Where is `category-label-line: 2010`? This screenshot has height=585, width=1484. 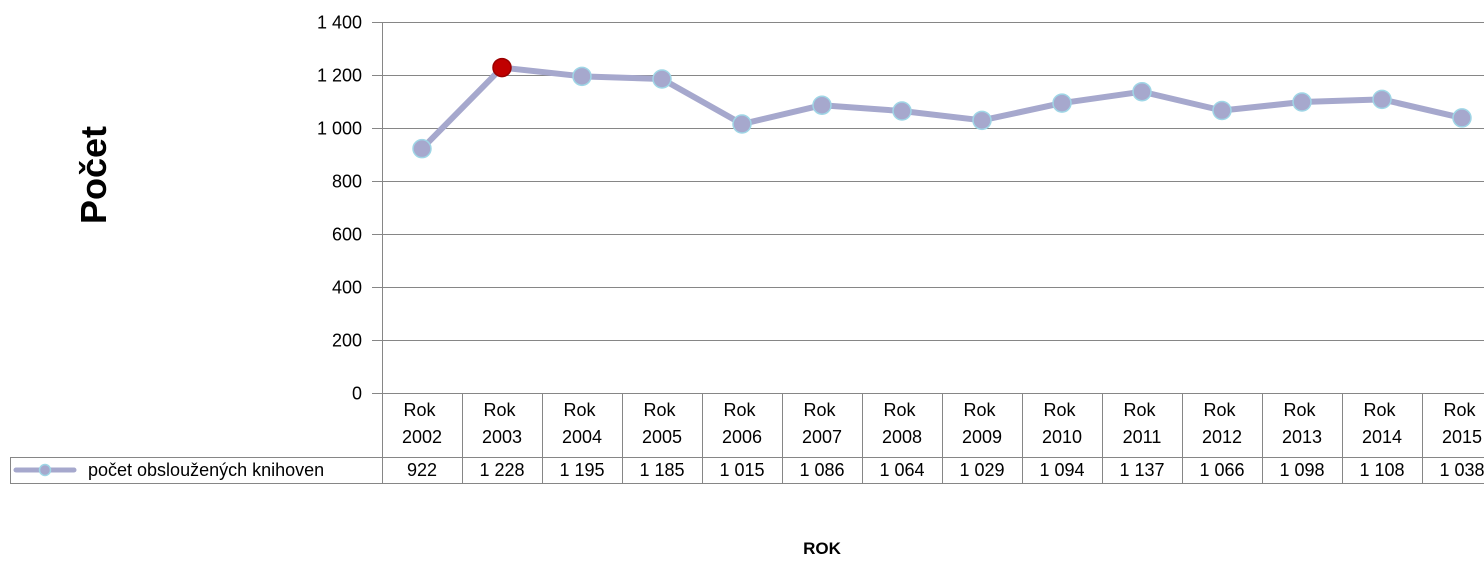 category-label-line: 2010 is located at coordinates (1062, 437).